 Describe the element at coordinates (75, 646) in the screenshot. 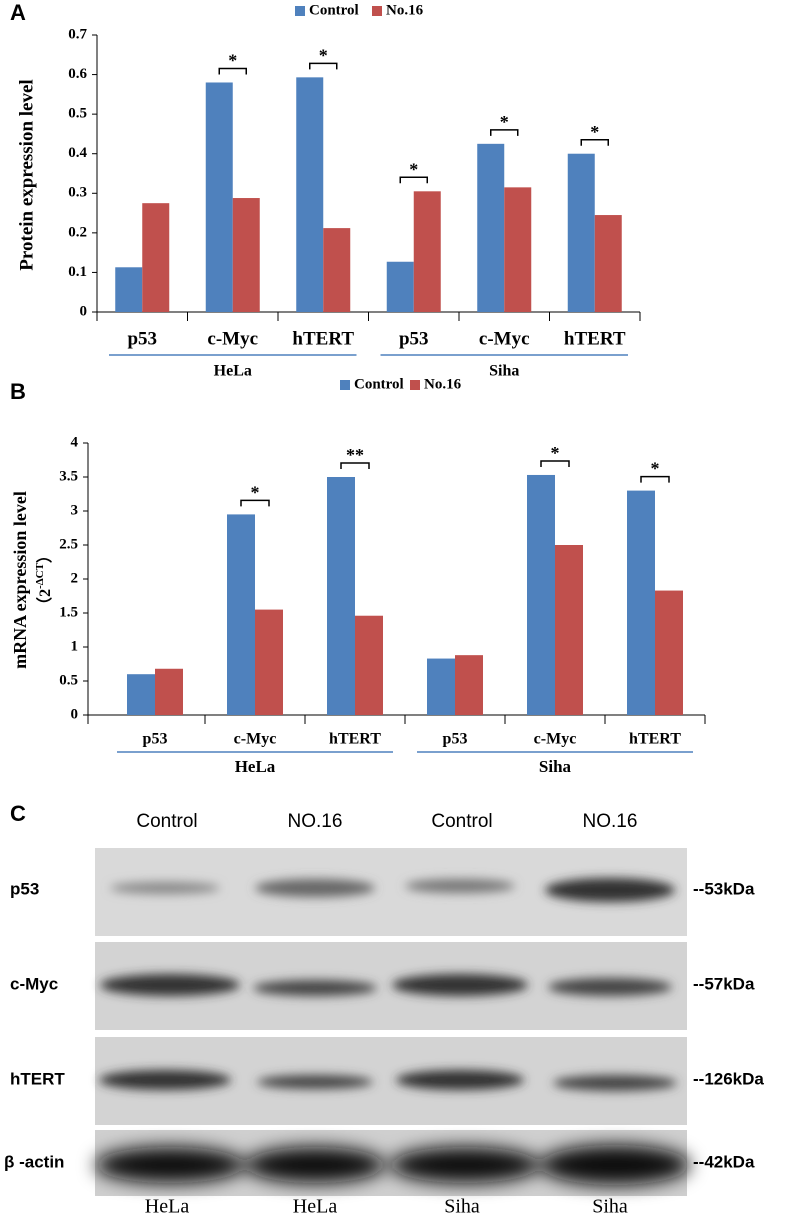

I see `y-tick-label: 1` at that location.